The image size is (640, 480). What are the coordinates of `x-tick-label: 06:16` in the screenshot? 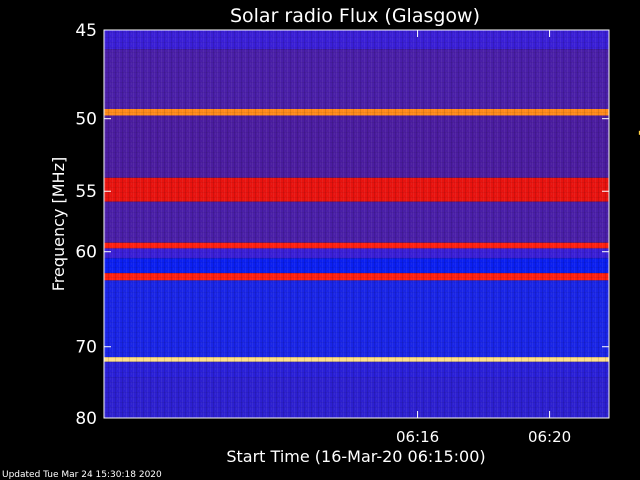 It's located at (417, 437).